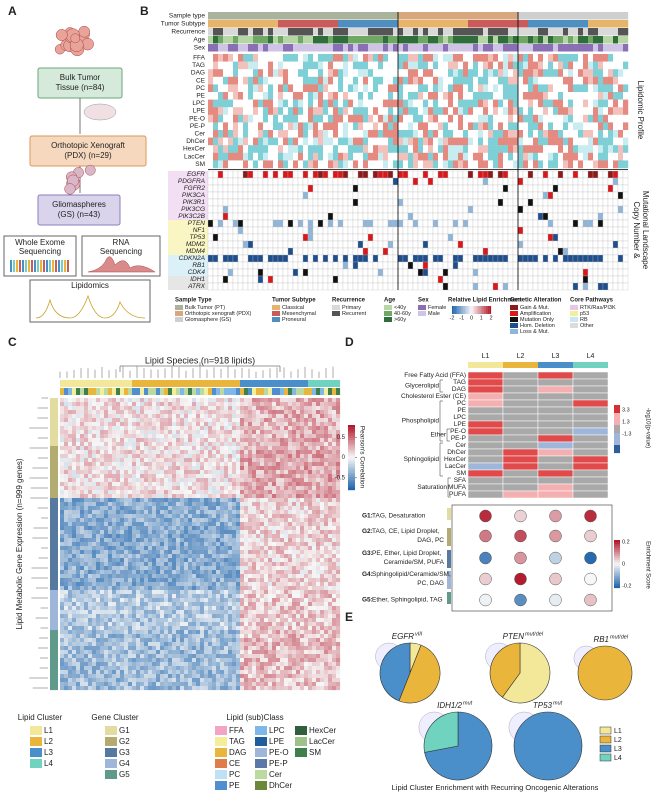 The width and height of the screenshot is (660, 802). Describe the element at coordinates (88, 145) in the screenshot. I see `step-label: Orthotopic Xenograft` at that location.